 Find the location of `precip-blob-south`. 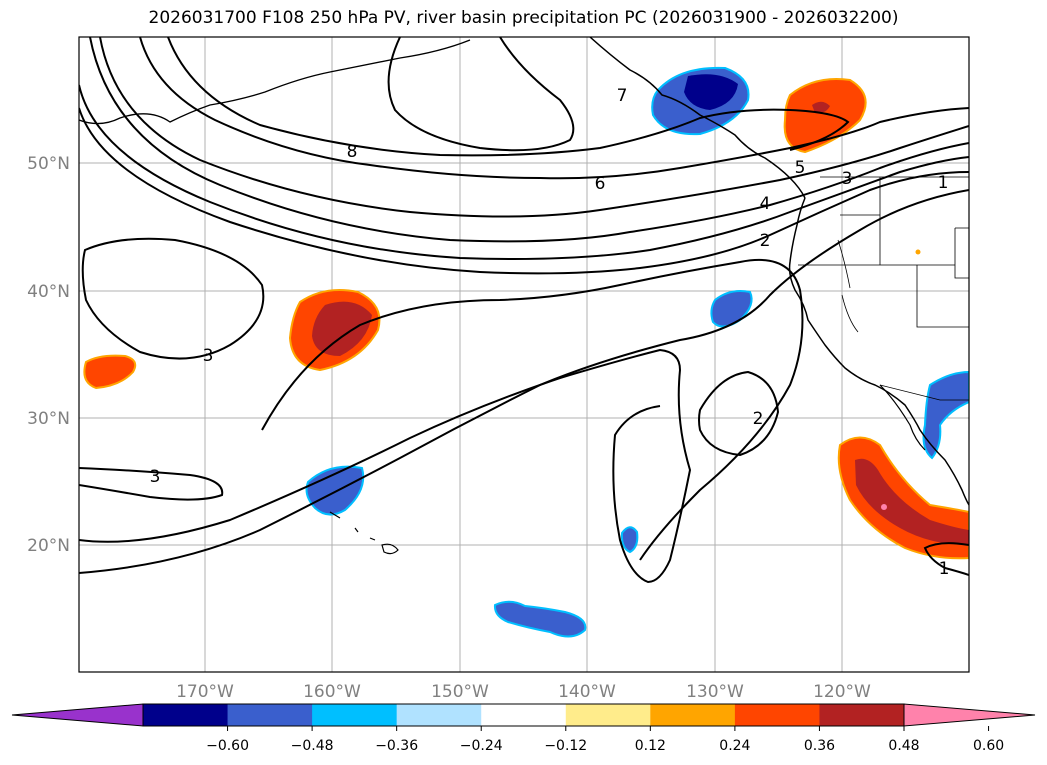

precip-blob-south is located at coordinates (540, 619).